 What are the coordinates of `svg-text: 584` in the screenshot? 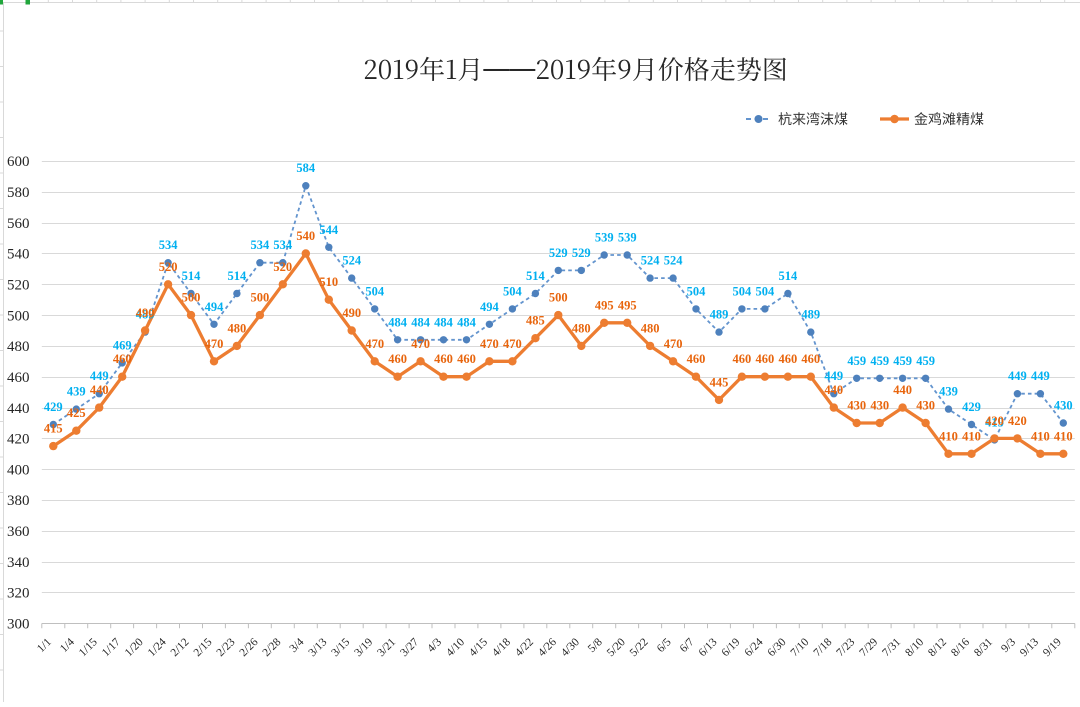 It's located at (306, 168).